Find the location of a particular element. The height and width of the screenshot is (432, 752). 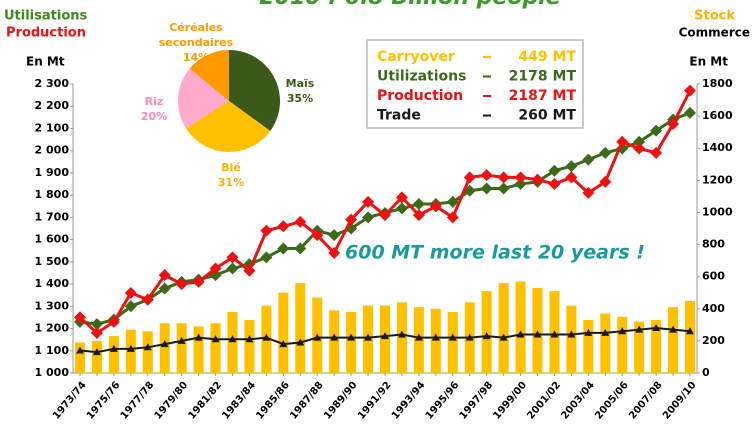

pie-value: 31% is located at coordinates (231, 182).